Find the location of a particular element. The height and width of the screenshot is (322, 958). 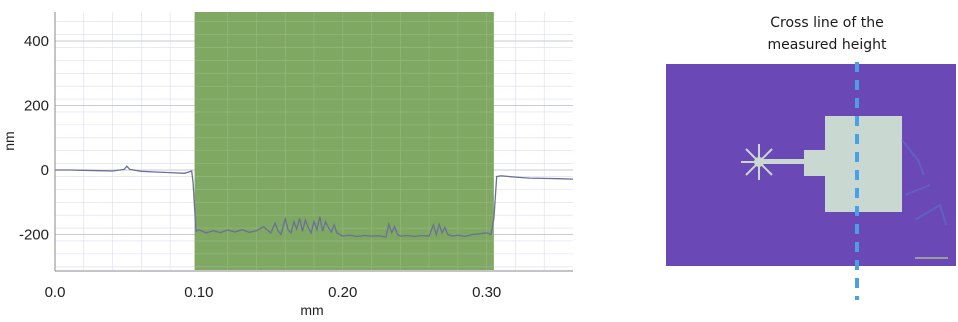

x-tick-label: 0.30 is located at coordinates (486, 292).